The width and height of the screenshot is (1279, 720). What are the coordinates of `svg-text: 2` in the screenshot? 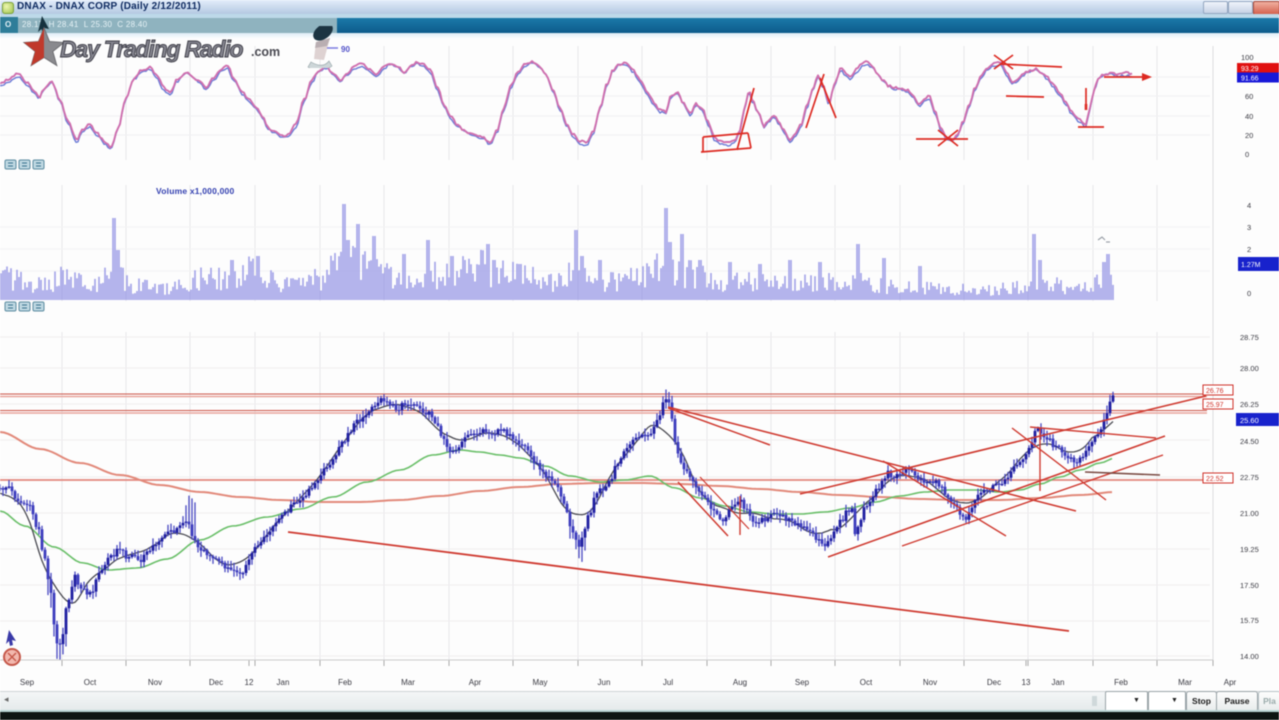 It's located at (1249, 249).